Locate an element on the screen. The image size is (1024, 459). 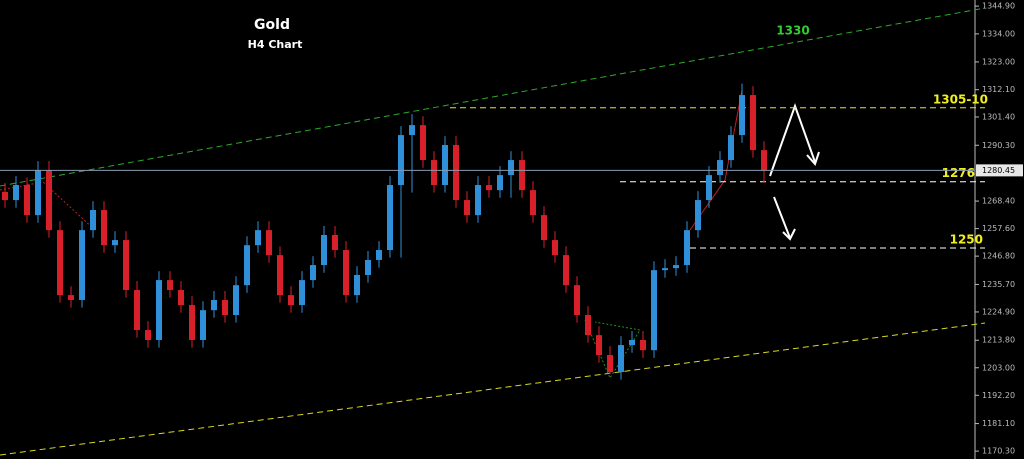
y-tick-label: 1334.00 is located at coordinates (998, 33).